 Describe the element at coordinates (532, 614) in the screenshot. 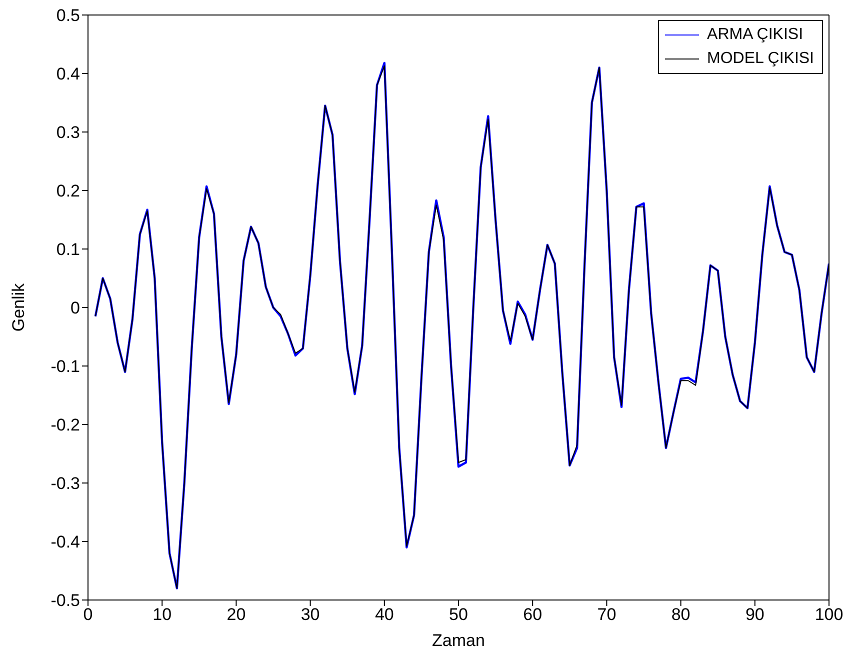

I see `x-tick-label: 60` at that location.